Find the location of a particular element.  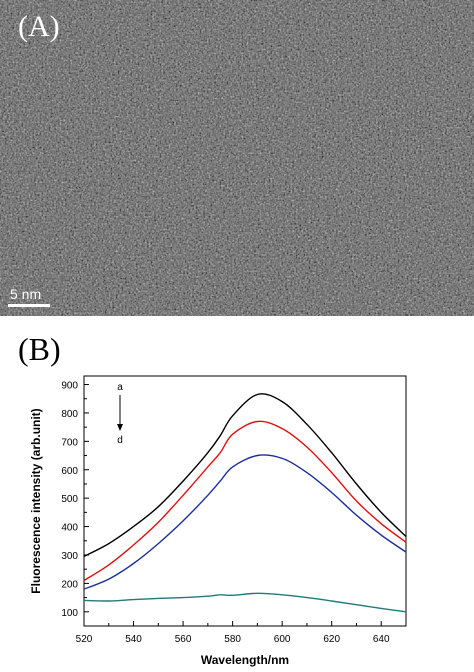

x-tick-label: 560 is located at coordinates (183, 639).